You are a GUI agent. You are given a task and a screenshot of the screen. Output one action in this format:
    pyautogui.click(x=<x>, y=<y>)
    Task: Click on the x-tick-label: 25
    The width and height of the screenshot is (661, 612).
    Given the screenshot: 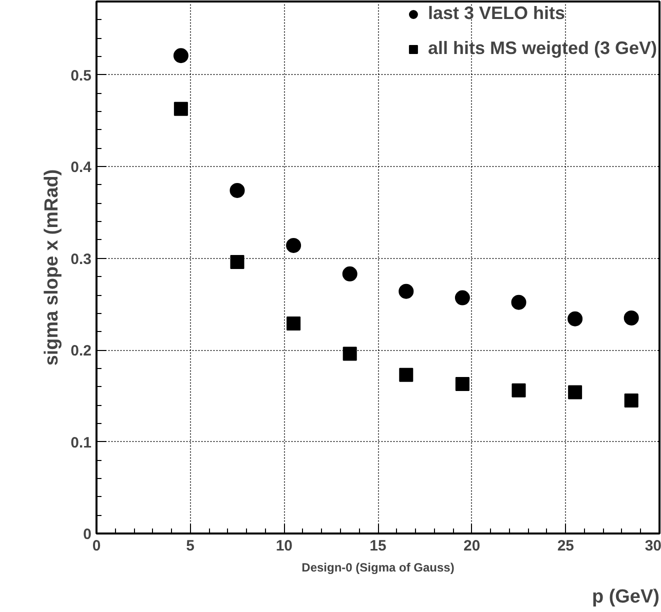 What is the action you would take?
    pyautogui.click(x=565, y=546)
    